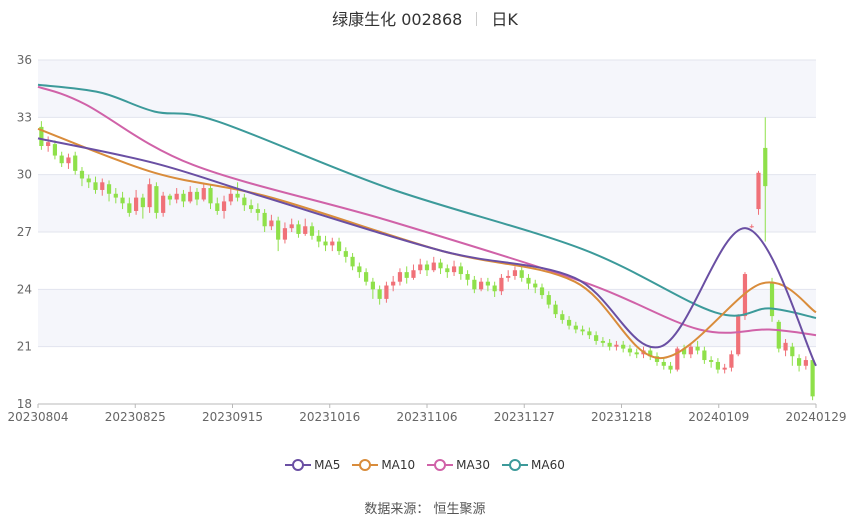  I want to click on legend-item-ma10: MA10, so click(383, 465).